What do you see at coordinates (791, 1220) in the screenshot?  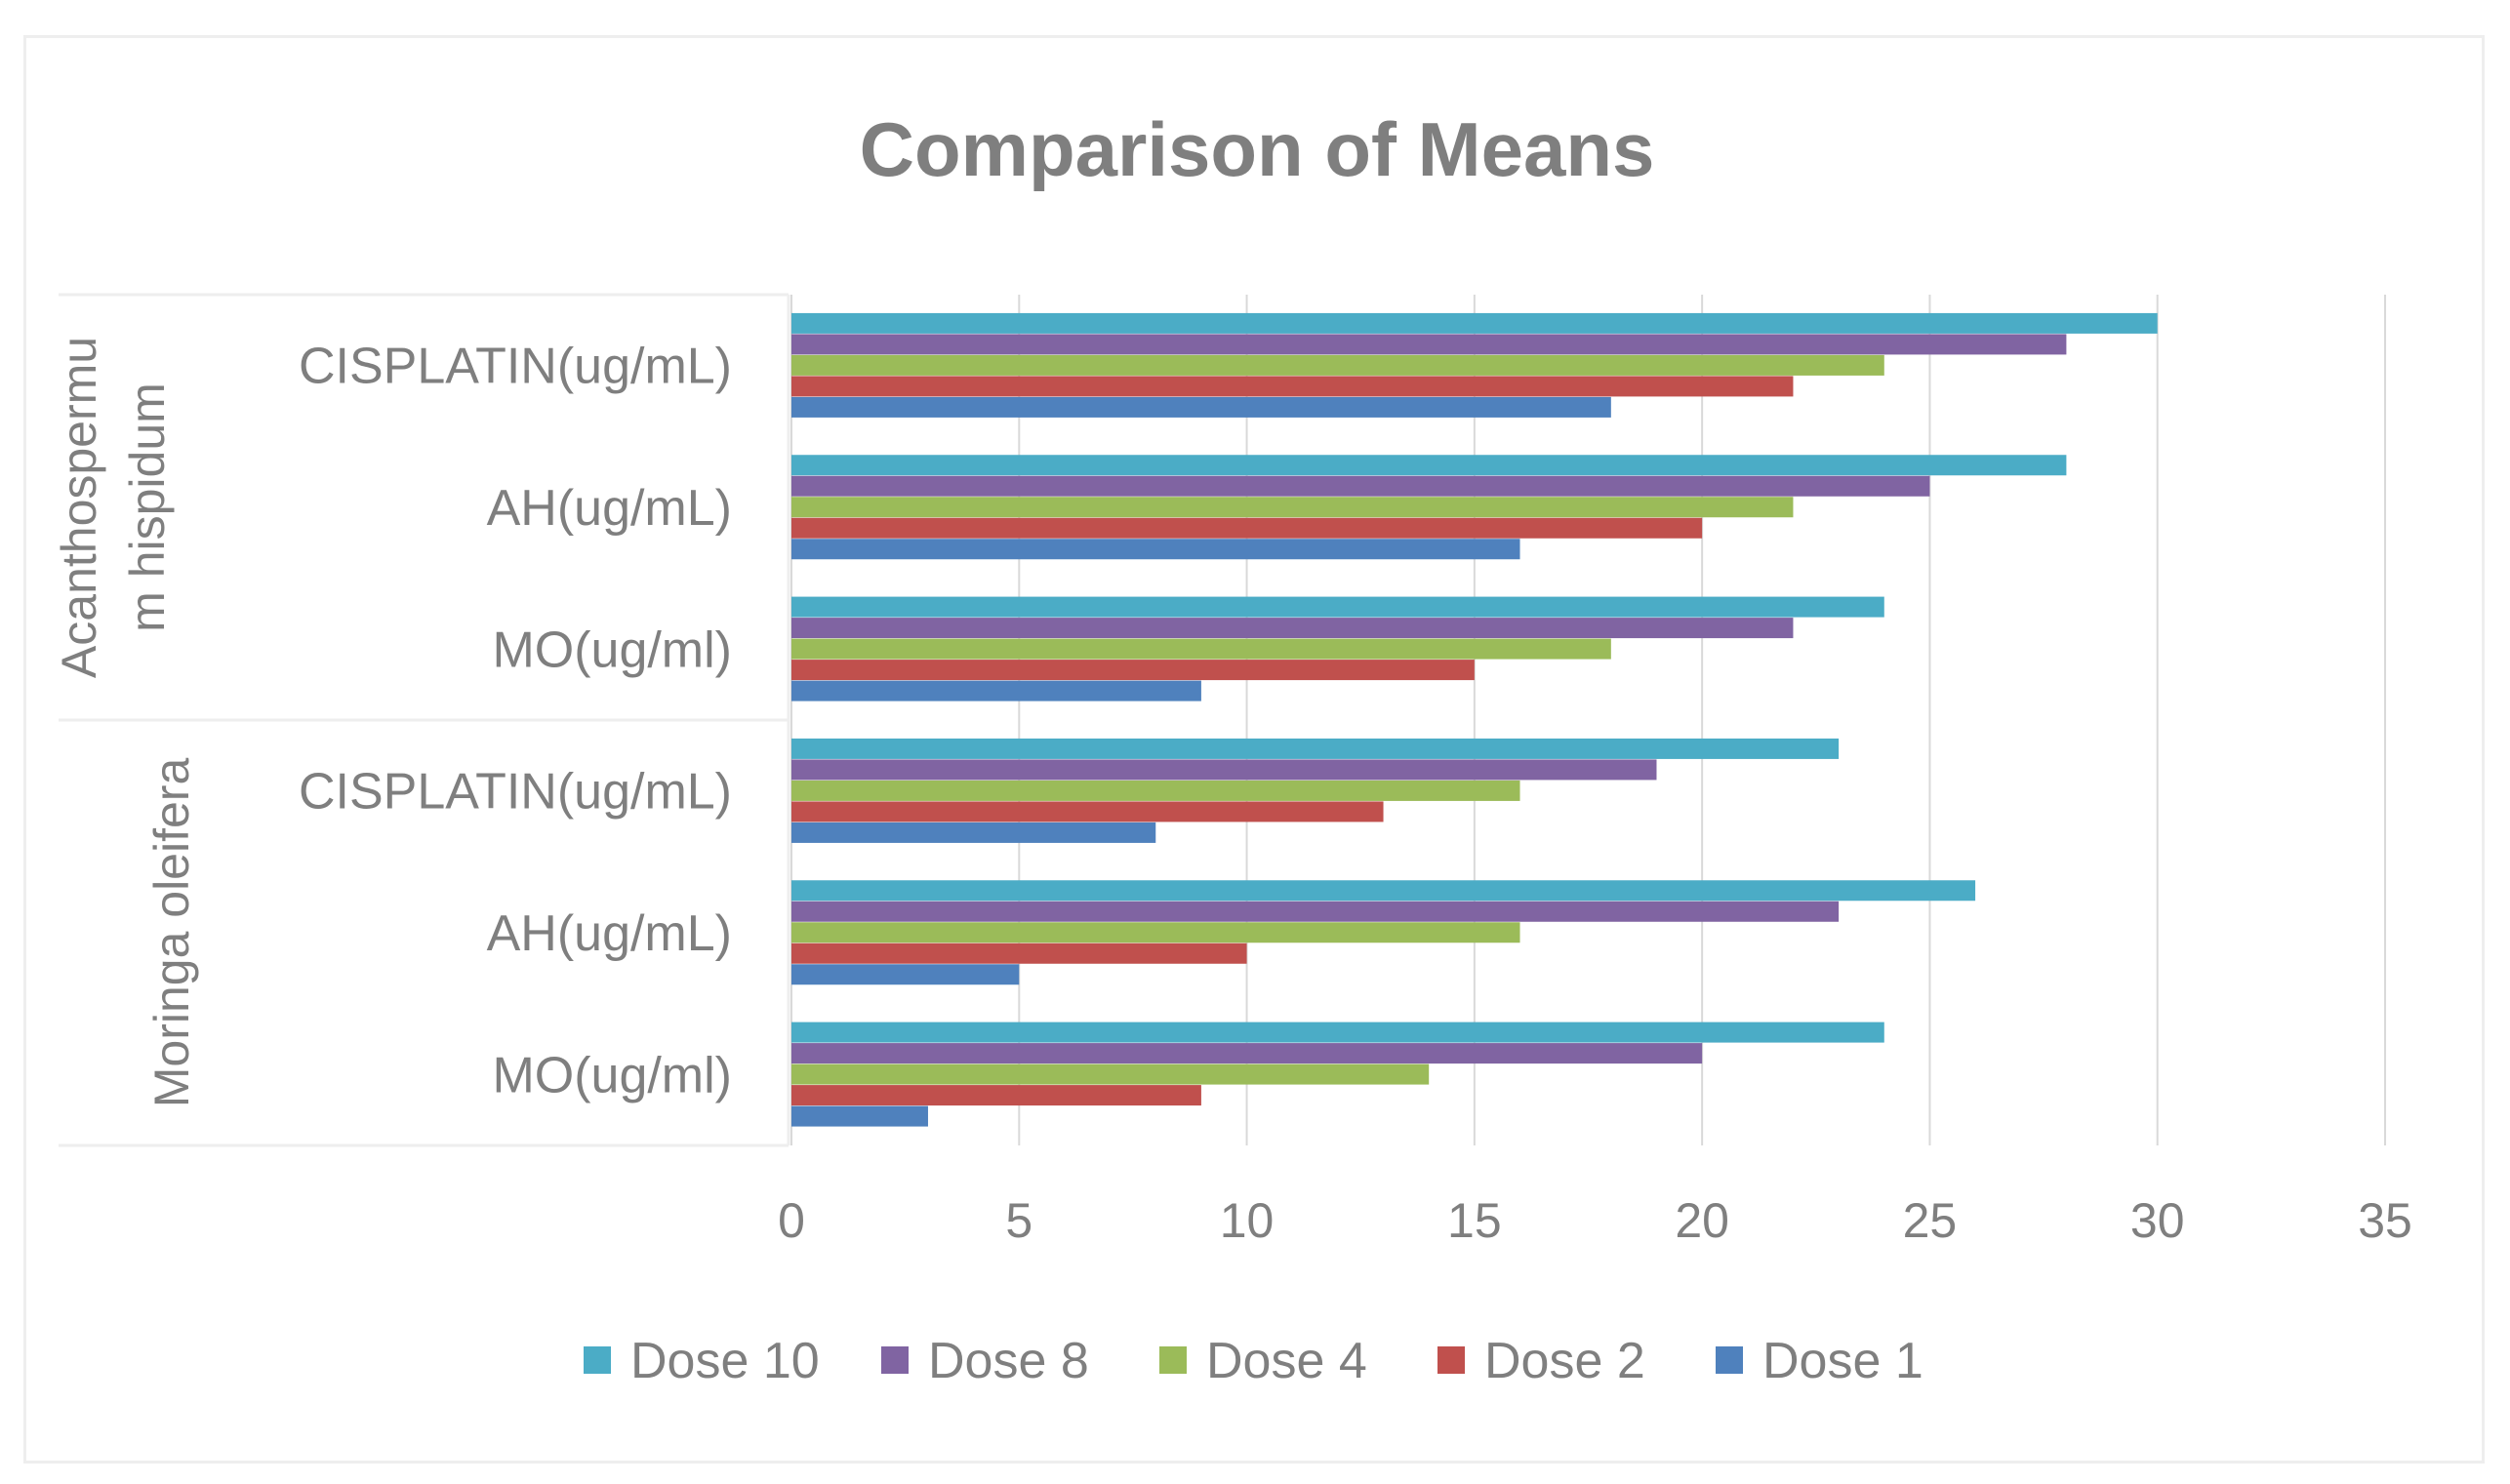 I see `x-tick-label: 0` at bounding box center [791, 1220].